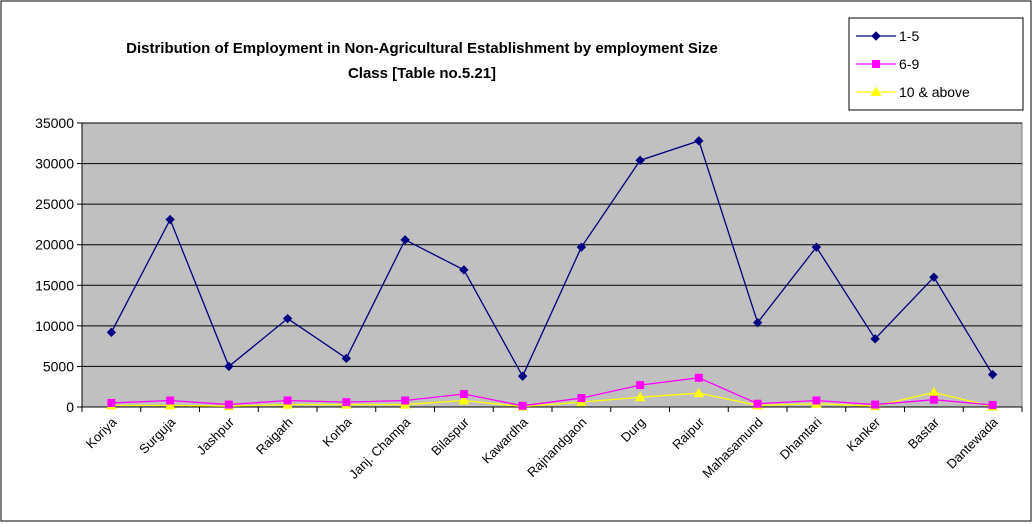 This screenshot has width=1032, height=527. I want to click on y-tick-label: 5000, so click(58, 366).